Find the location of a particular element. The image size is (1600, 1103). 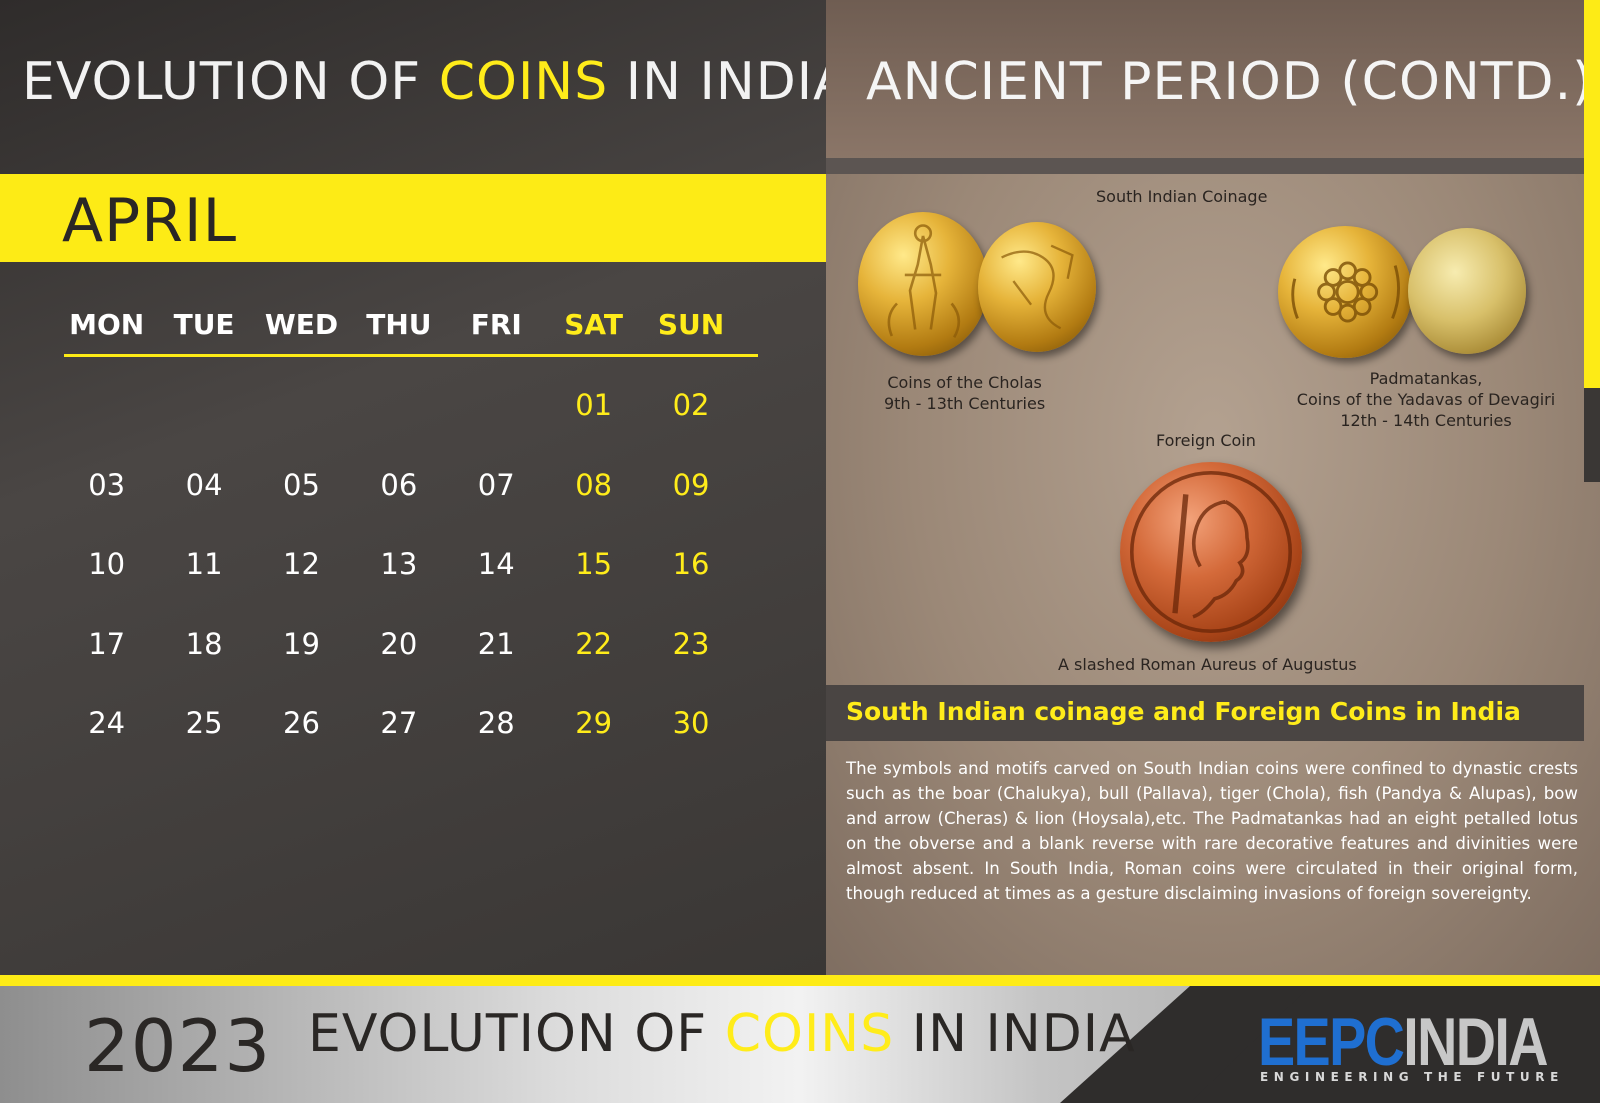

title-highlight: COINS is located at coordinates (523, 82).